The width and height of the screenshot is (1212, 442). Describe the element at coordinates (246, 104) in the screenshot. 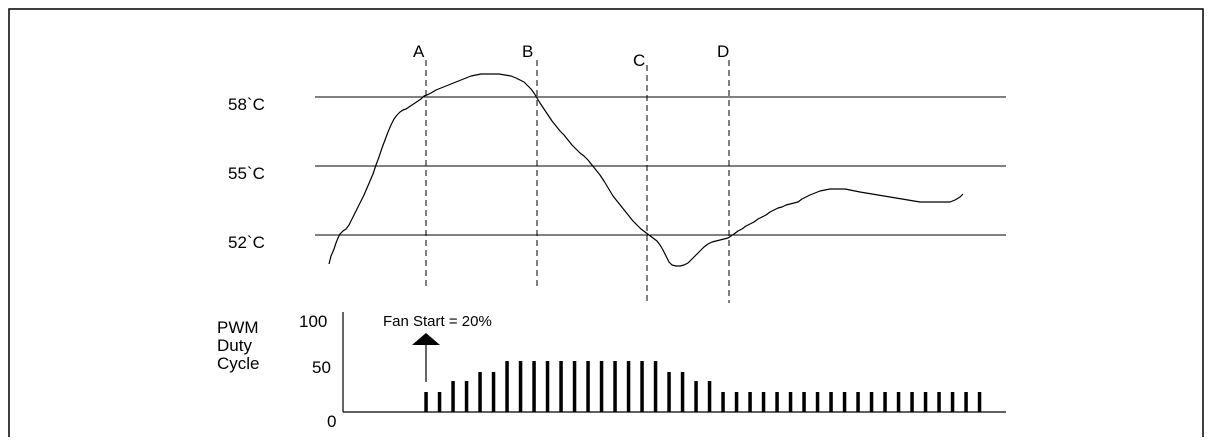

I see `temp-label-58: 58`C` at that location.